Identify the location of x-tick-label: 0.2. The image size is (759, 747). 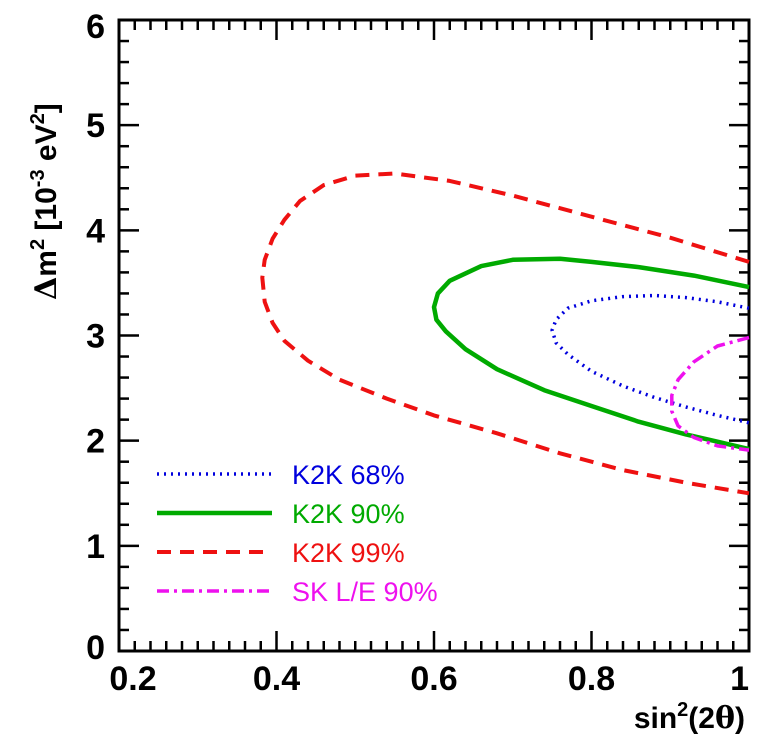
(132, 679).